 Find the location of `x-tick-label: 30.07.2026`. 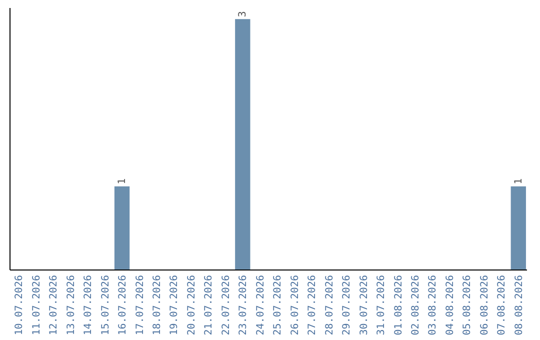

x-tick-label: 30.07.2026 is located at coordinates (364, 305).